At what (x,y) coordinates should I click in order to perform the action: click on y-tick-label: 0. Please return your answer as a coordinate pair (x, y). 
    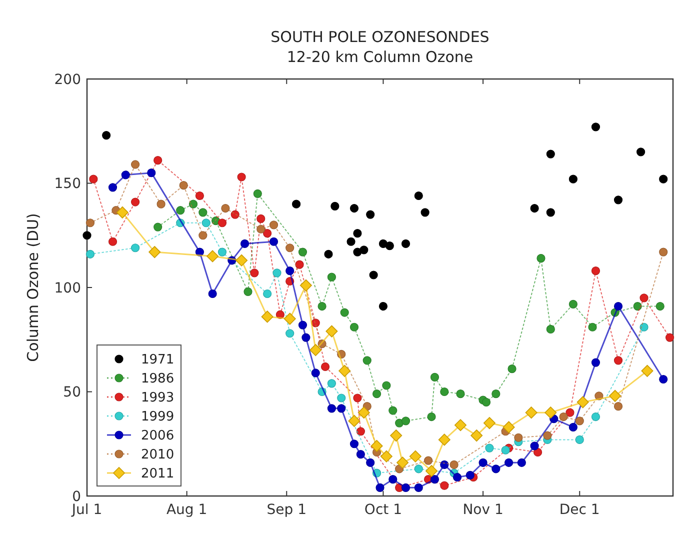
    Looking at the image, I should click on (76, 496).